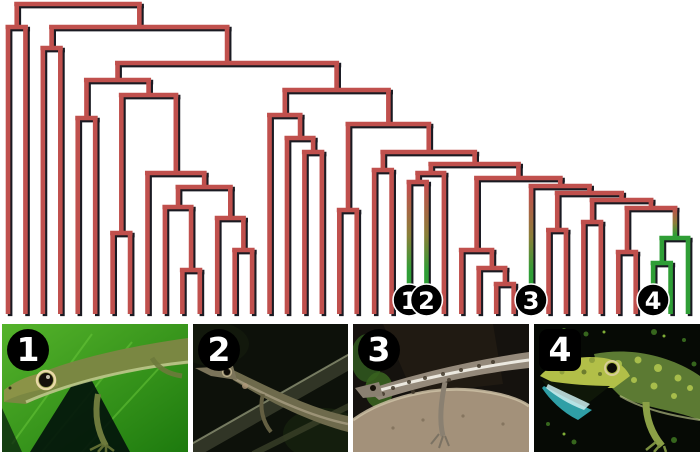 The width and height of the screenshot is (700, 452). What do you see at coordinates (28, 350) in the screenshot?
I see `photo-label-1: 1` at bounding box center [28, 350].